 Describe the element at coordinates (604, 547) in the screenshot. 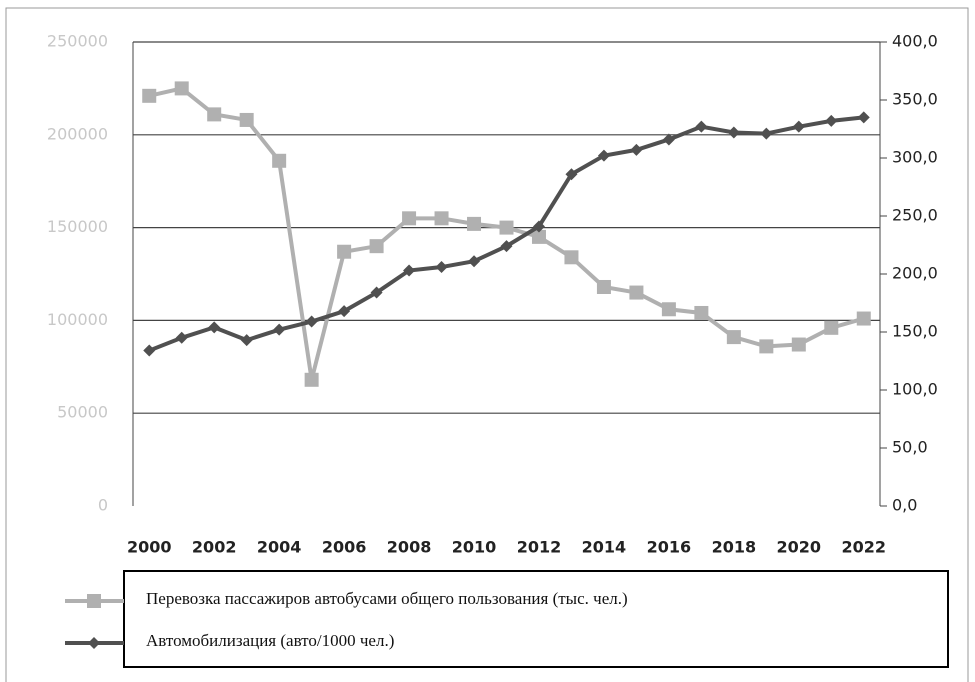

I see `x-tick-label: 2014` at that location.